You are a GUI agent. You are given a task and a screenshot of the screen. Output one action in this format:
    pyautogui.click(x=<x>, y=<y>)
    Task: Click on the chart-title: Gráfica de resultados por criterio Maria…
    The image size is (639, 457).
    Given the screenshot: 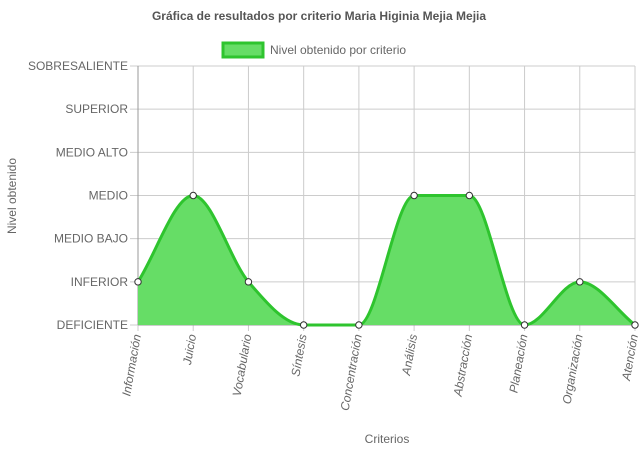 What is the action you would take?
    pyautogui.click(x=319, y=16)
    